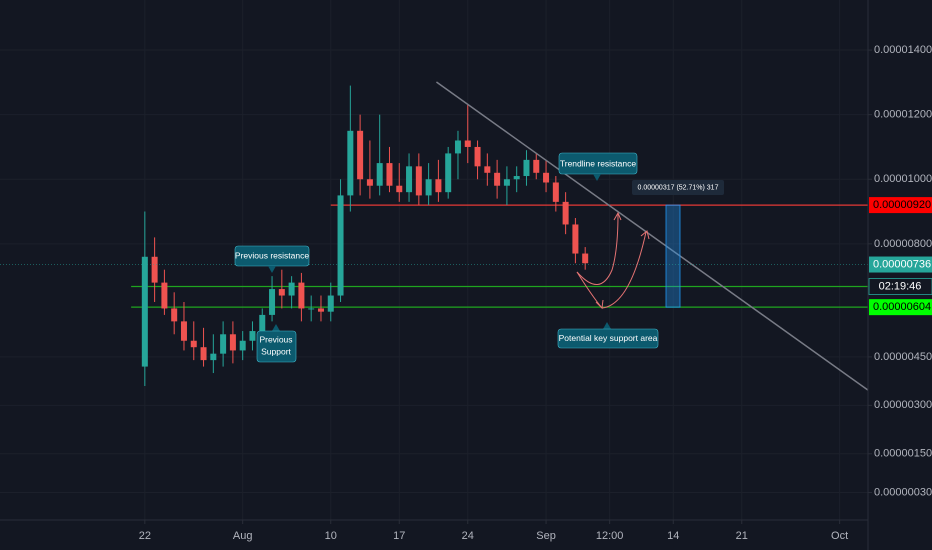 Image resolution: width=932 pixels, height=550 pixels. Describe the element at coordinates (598, 163) in the screenshot. I see `callout-text: Trendline resistance` at that location.